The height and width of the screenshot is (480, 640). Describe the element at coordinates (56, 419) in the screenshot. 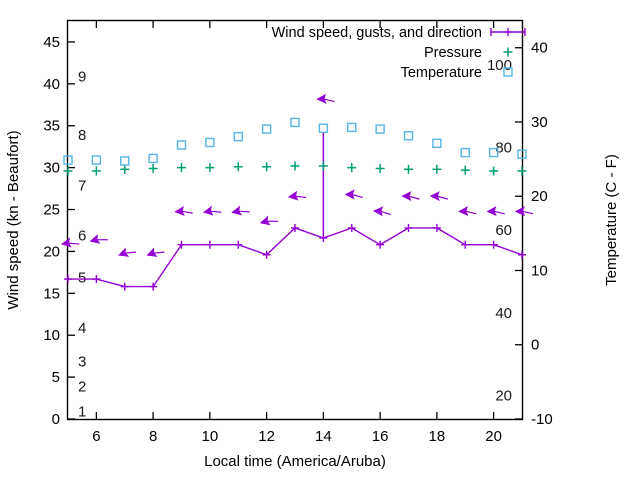

I see `y-tick-label: 0` at that location.